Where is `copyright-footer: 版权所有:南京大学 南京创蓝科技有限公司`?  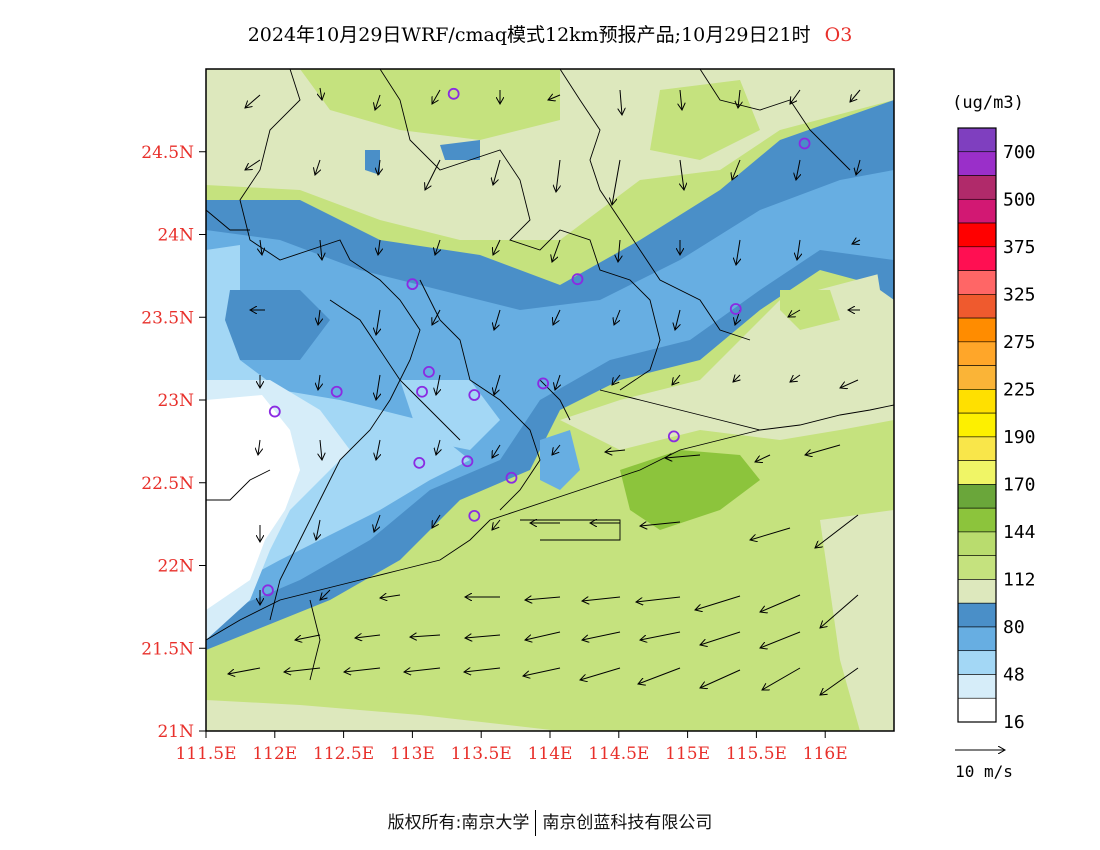 copyright-footer: 版权所有:南京大学 南京创蓝科技有限公司 is located at coordinates (550, 822).